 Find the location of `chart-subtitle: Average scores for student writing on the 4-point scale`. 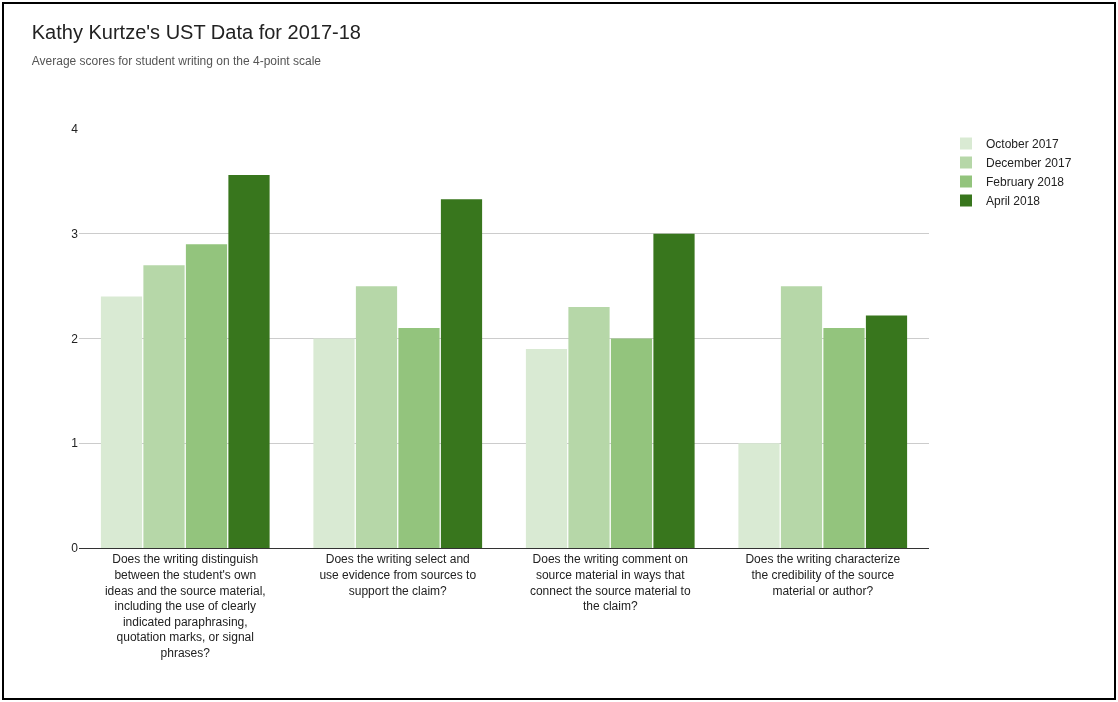

chart-subtitle: Average scores for student writing on the 4-point scale is located at coordinates (176, 60).